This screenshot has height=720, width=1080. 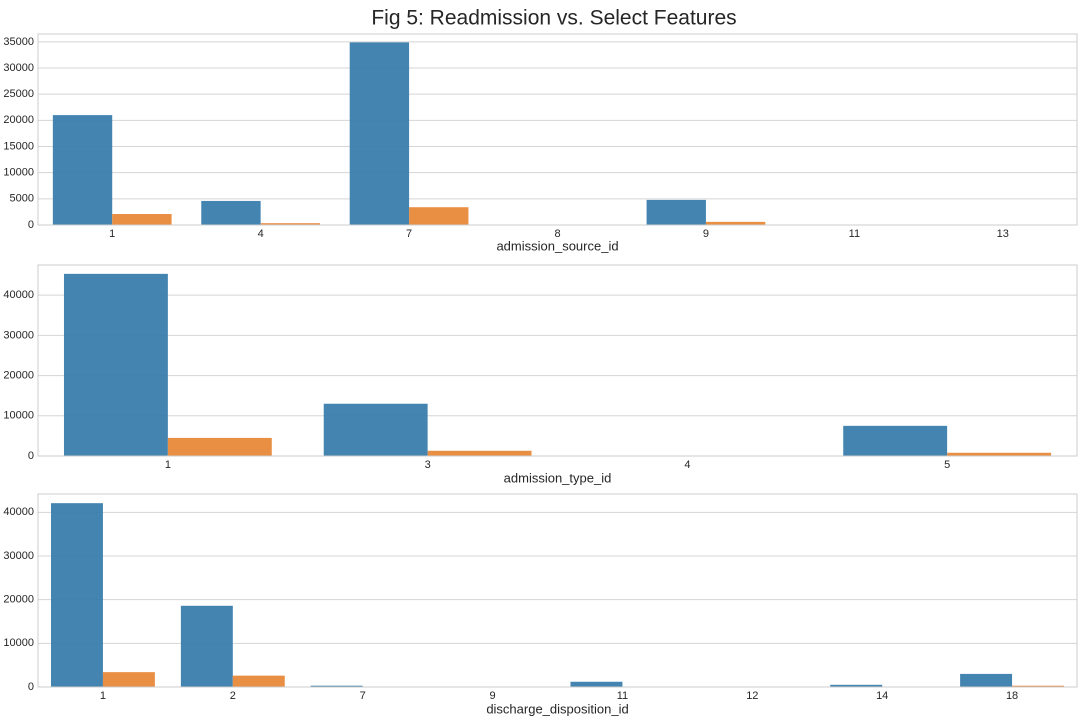 What do you see at coordinates (558, 477) in the screenshot?
I see `x-axis-label: admission_type_id` at bounding box center [558, 477].